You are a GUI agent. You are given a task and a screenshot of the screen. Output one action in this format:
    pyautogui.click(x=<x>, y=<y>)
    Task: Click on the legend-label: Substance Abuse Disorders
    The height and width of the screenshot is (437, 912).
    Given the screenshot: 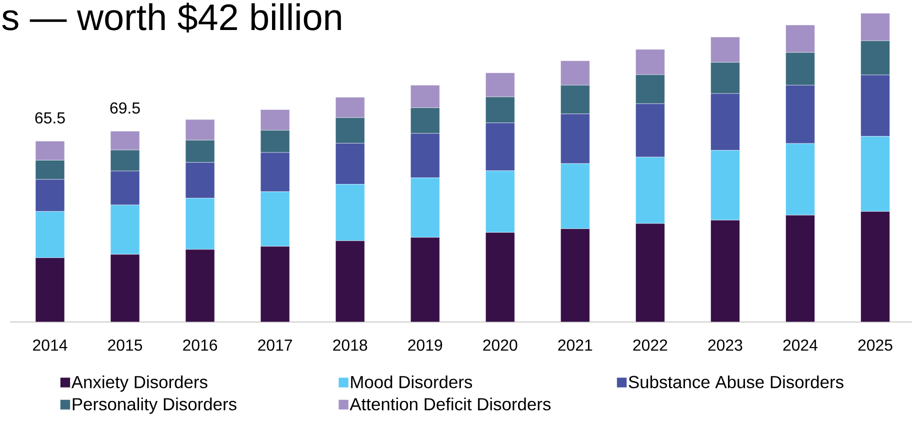 What is the action you would take?
    pyautogui.click(x=736, y=381)
    